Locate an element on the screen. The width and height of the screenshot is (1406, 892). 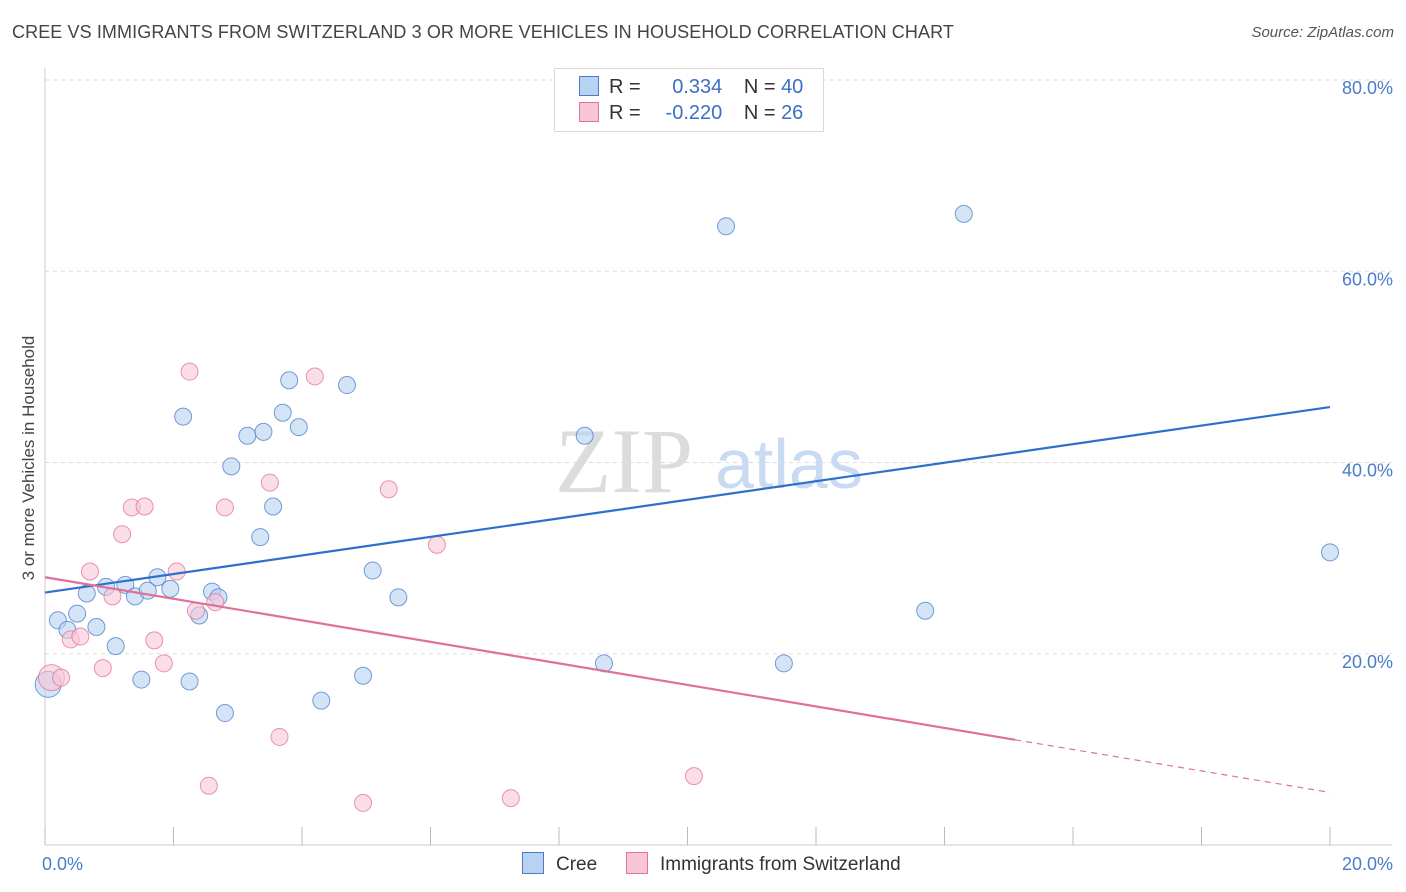
series-legend: Cree Immigrants from Switzerland is located at coordinates (703, 865).